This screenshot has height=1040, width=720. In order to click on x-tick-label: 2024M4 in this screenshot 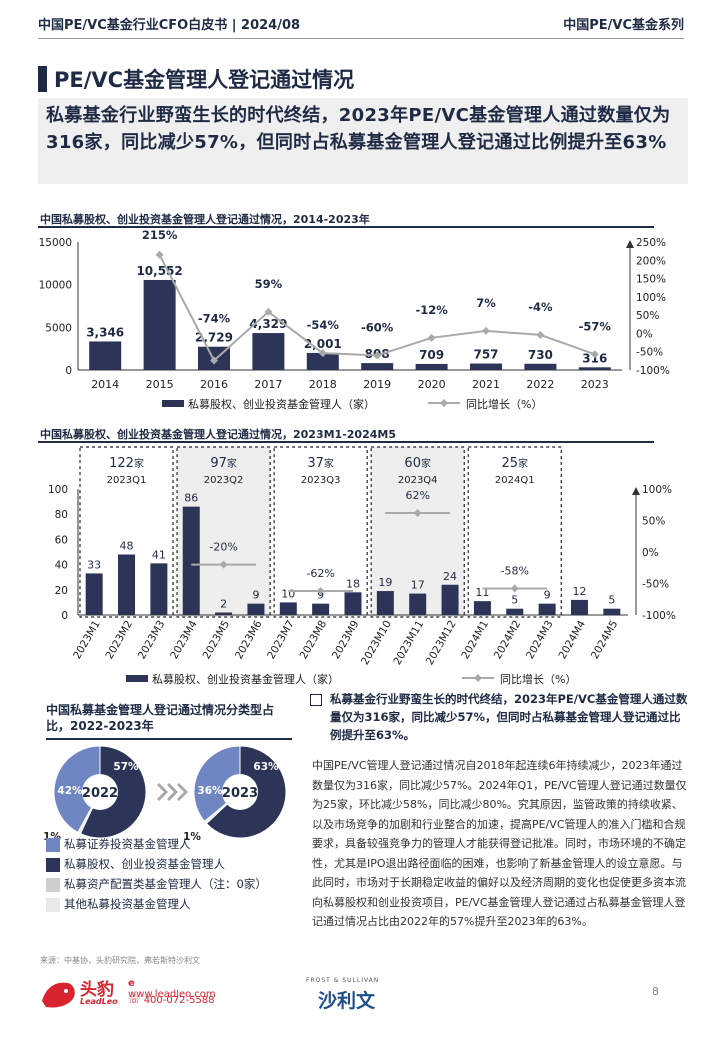, I will do `click(572, 639)`.